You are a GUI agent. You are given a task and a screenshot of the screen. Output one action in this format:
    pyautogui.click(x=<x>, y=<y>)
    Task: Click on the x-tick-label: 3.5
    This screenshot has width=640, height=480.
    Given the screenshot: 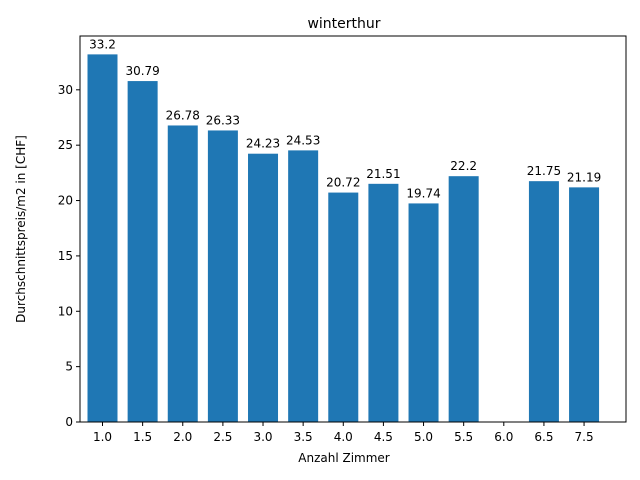 What is the action you would take?
    pyautogui.click(x=303, y=437)
    